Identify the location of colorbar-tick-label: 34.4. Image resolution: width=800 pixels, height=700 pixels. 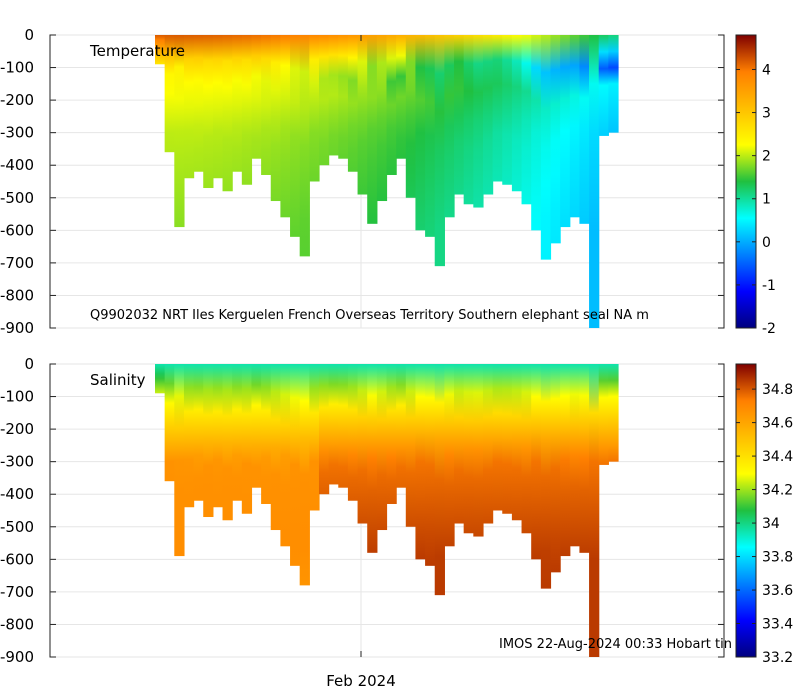
(777, 457).